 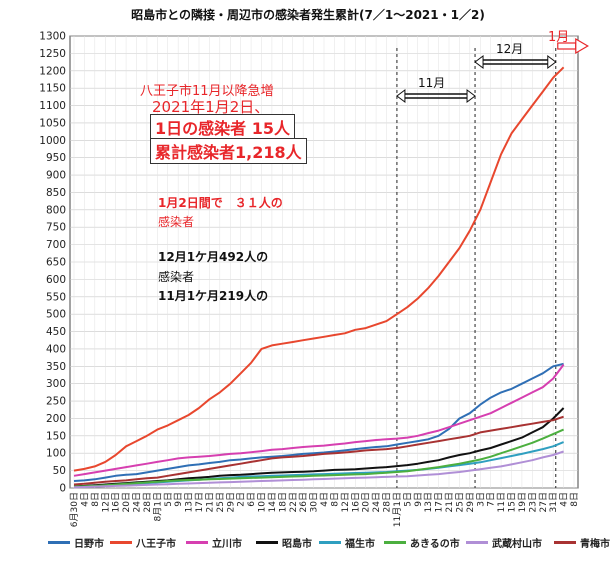 I want to click on x-tick-label: 29日, so click(x=230, y=502).